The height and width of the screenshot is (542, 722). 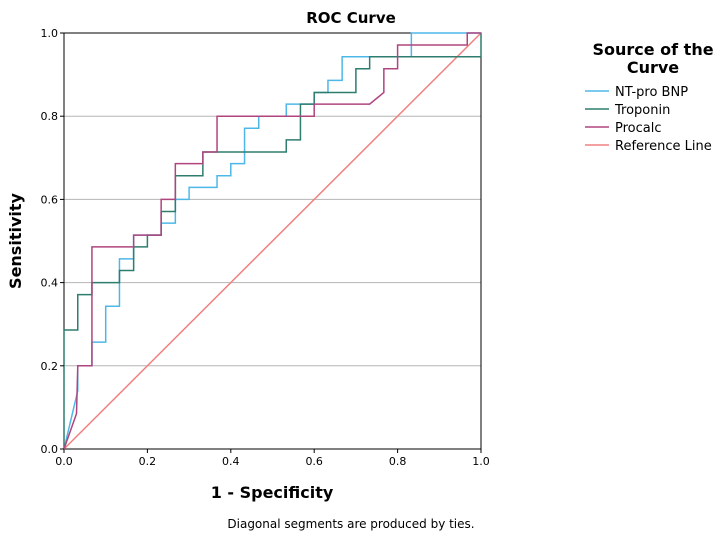 What do you see at coordinates (638, 128) in the screenshot?
I see `legend-label-procalc: Procalc` at bounding box center [638, 128].